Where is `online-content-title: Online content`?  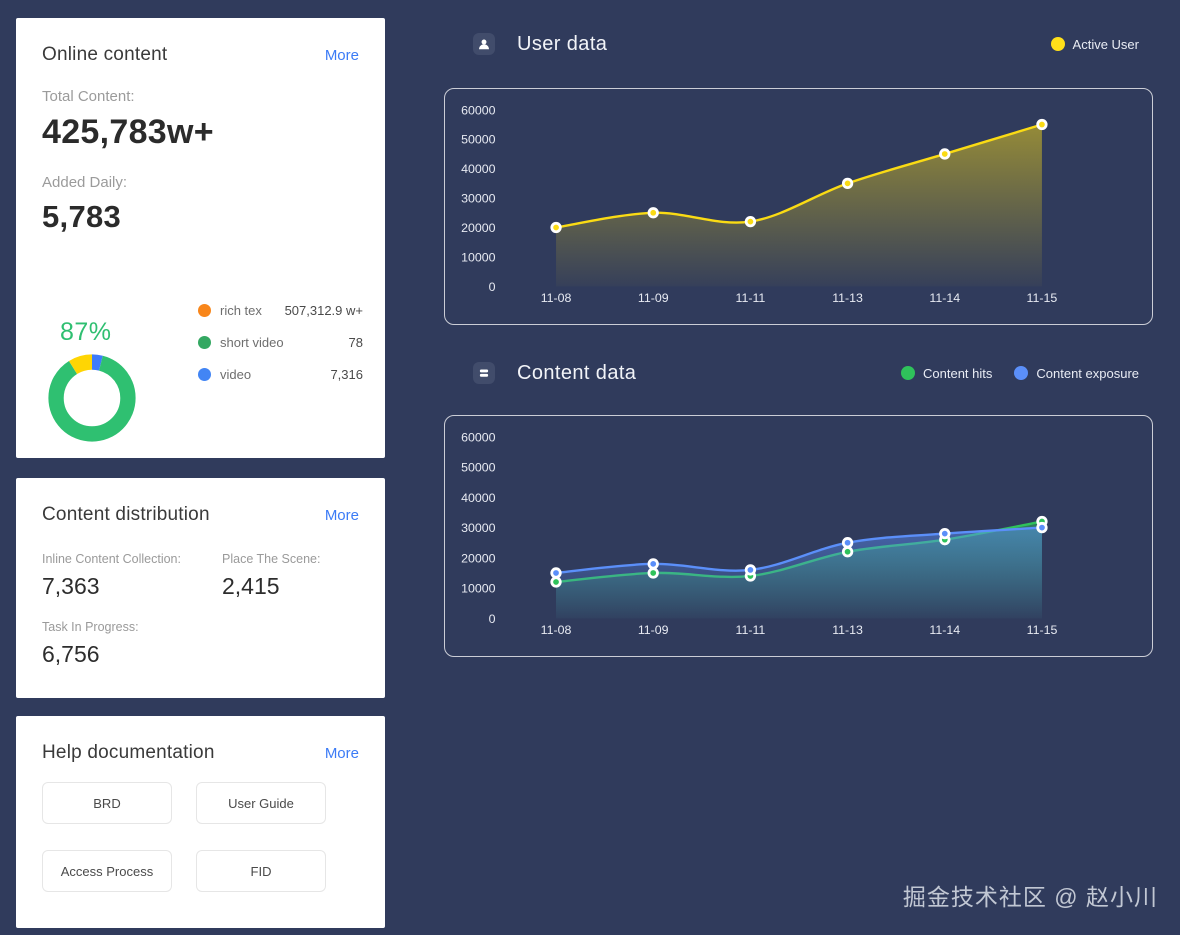 online-content-title: Online content is located at coordinates (105, 54).